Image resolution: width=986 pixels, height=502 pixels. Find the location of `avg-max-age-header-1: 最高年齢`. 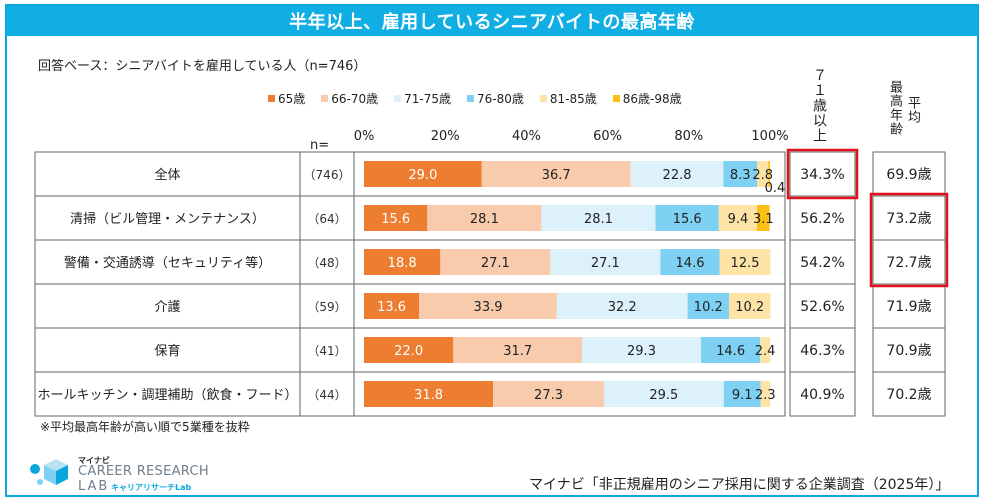

avg-max-age-header-1: 最高年齢 is located at coordinates (894, 108).